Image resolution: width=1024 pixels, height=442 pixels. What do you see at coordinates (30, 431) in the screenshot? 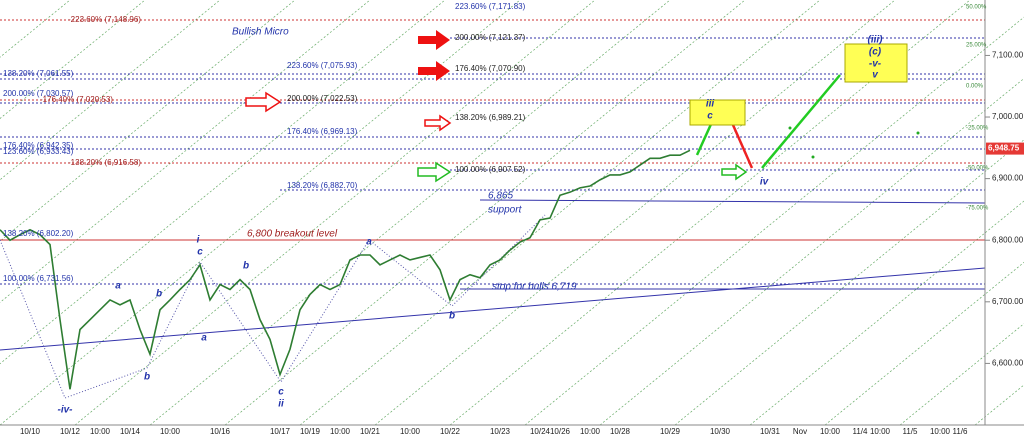
I see `x-tick-label: 10/10` at bounding box center [30, 431].